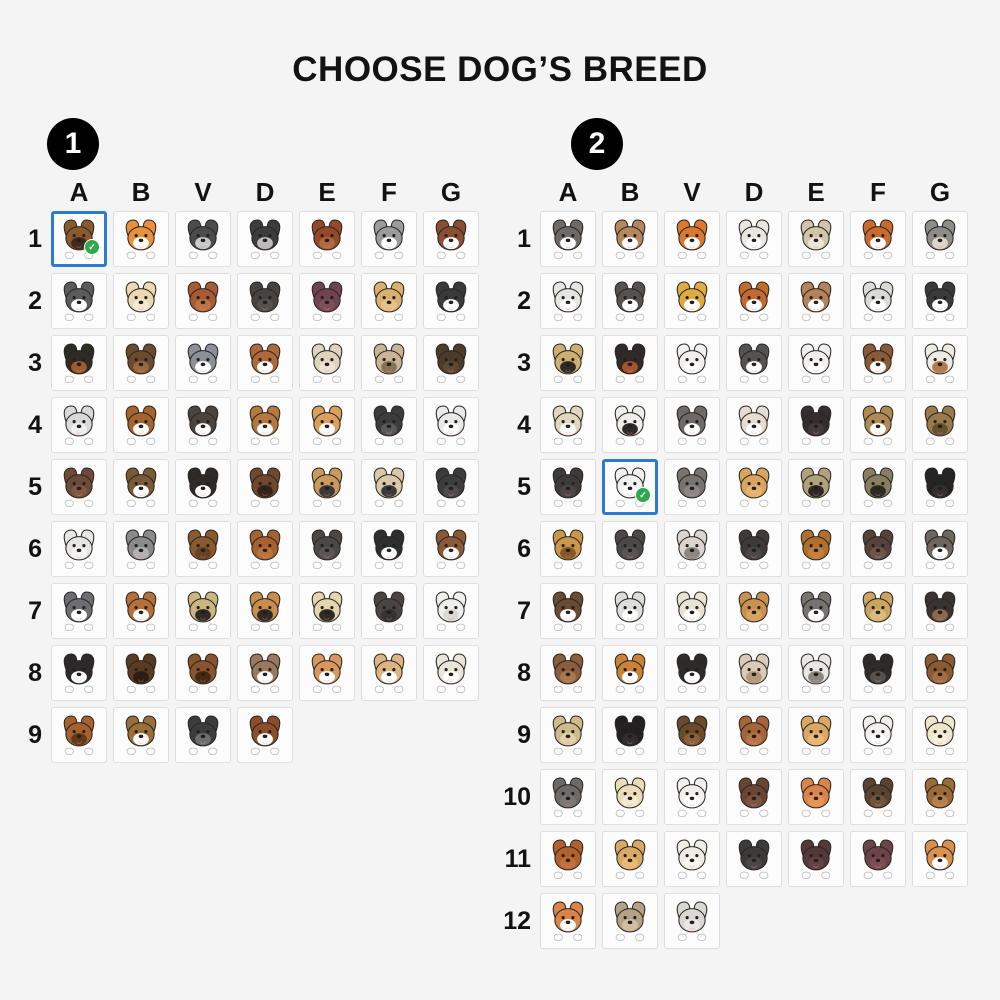 Image resolution: width=1000 pixels, height=1000 pixels. What do you see at coordinates (940, 859) in the screenshot?
I see `breed-cell-2-G11` at bounding box center [940, 859].